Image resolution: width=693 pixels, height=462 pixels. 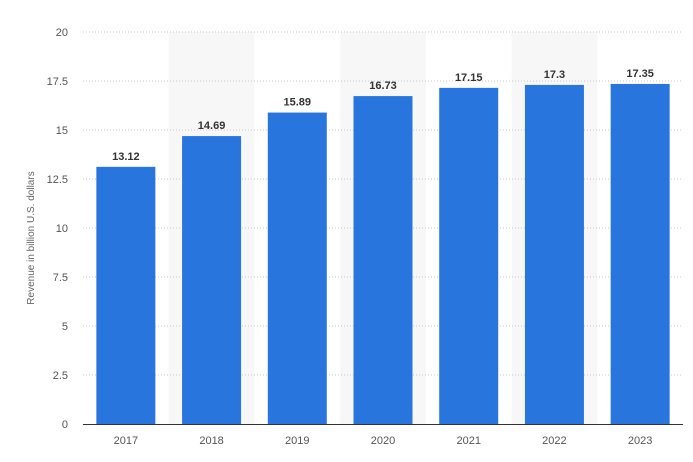 I want to click on y-tick-label-10: 10, so click(x=62, y=229).